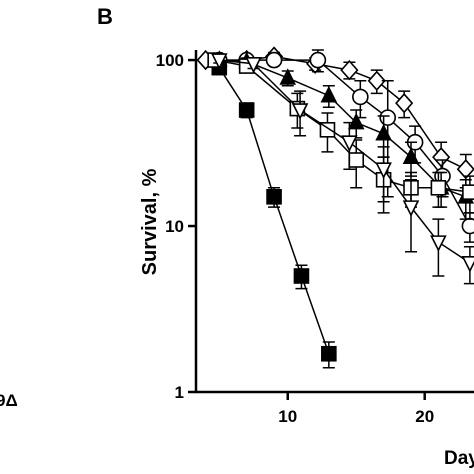 Image resolution: width=474 pixels, height=474 pixels. What do you see at coordinates (170, 60) in the screenshot?
I see `y-tick-label: 100` at bounding box center [170, 60].